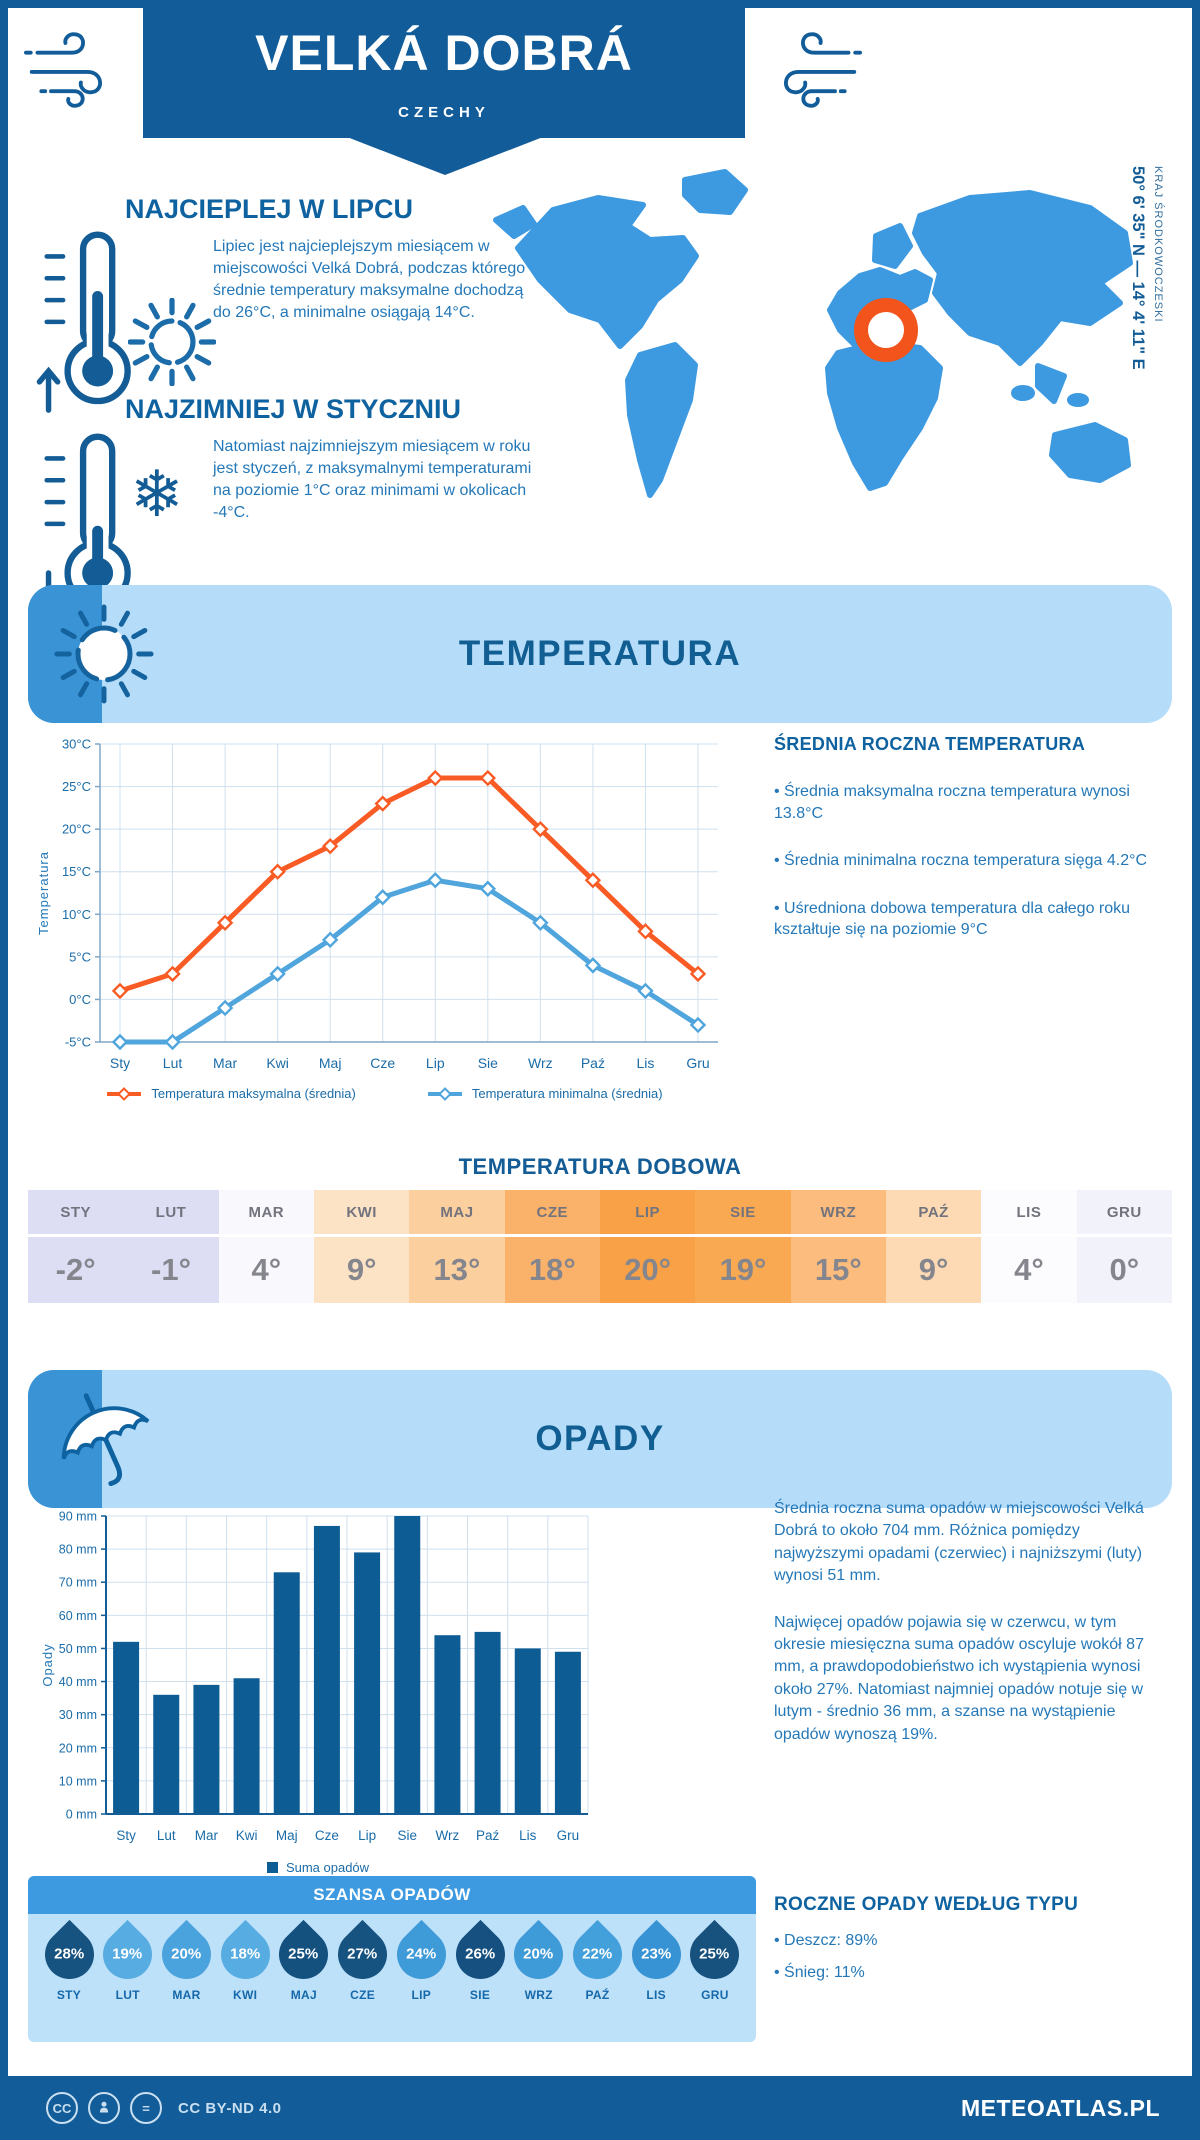 The height and width of the screenshot is (2140, 1200). I want to click on chance-value: 18%, so click(245, 1954).